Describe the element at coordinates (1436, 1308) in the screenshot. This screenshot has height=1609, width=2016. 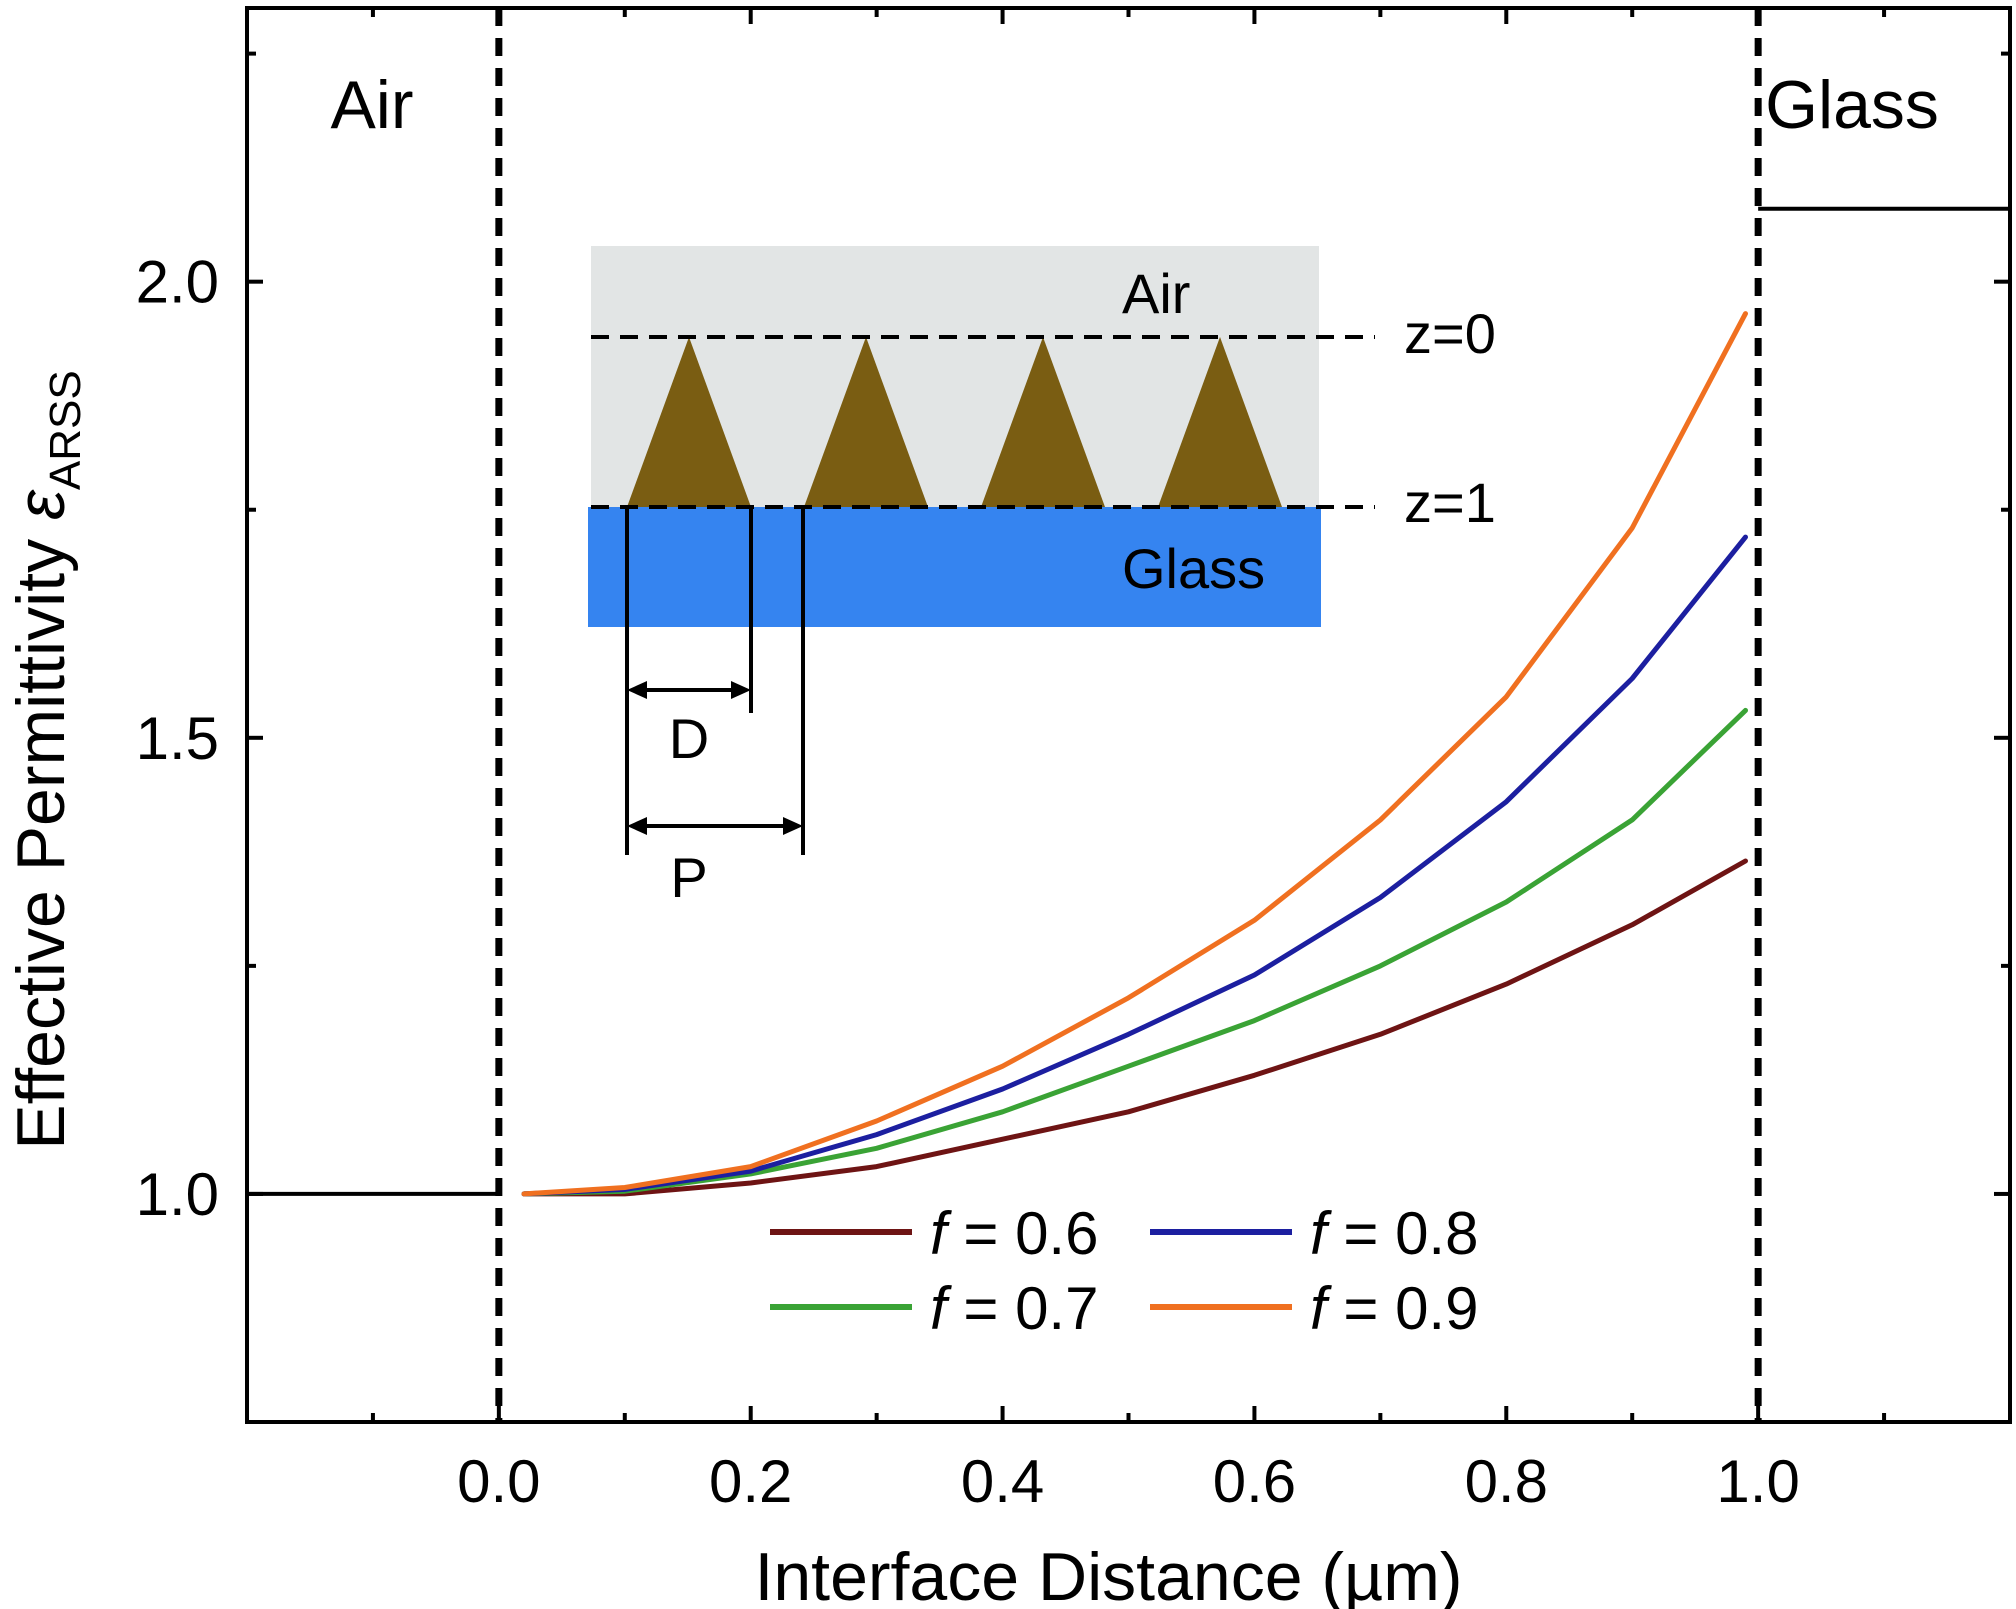
I see `legend-label-value: 0.9` at that location.